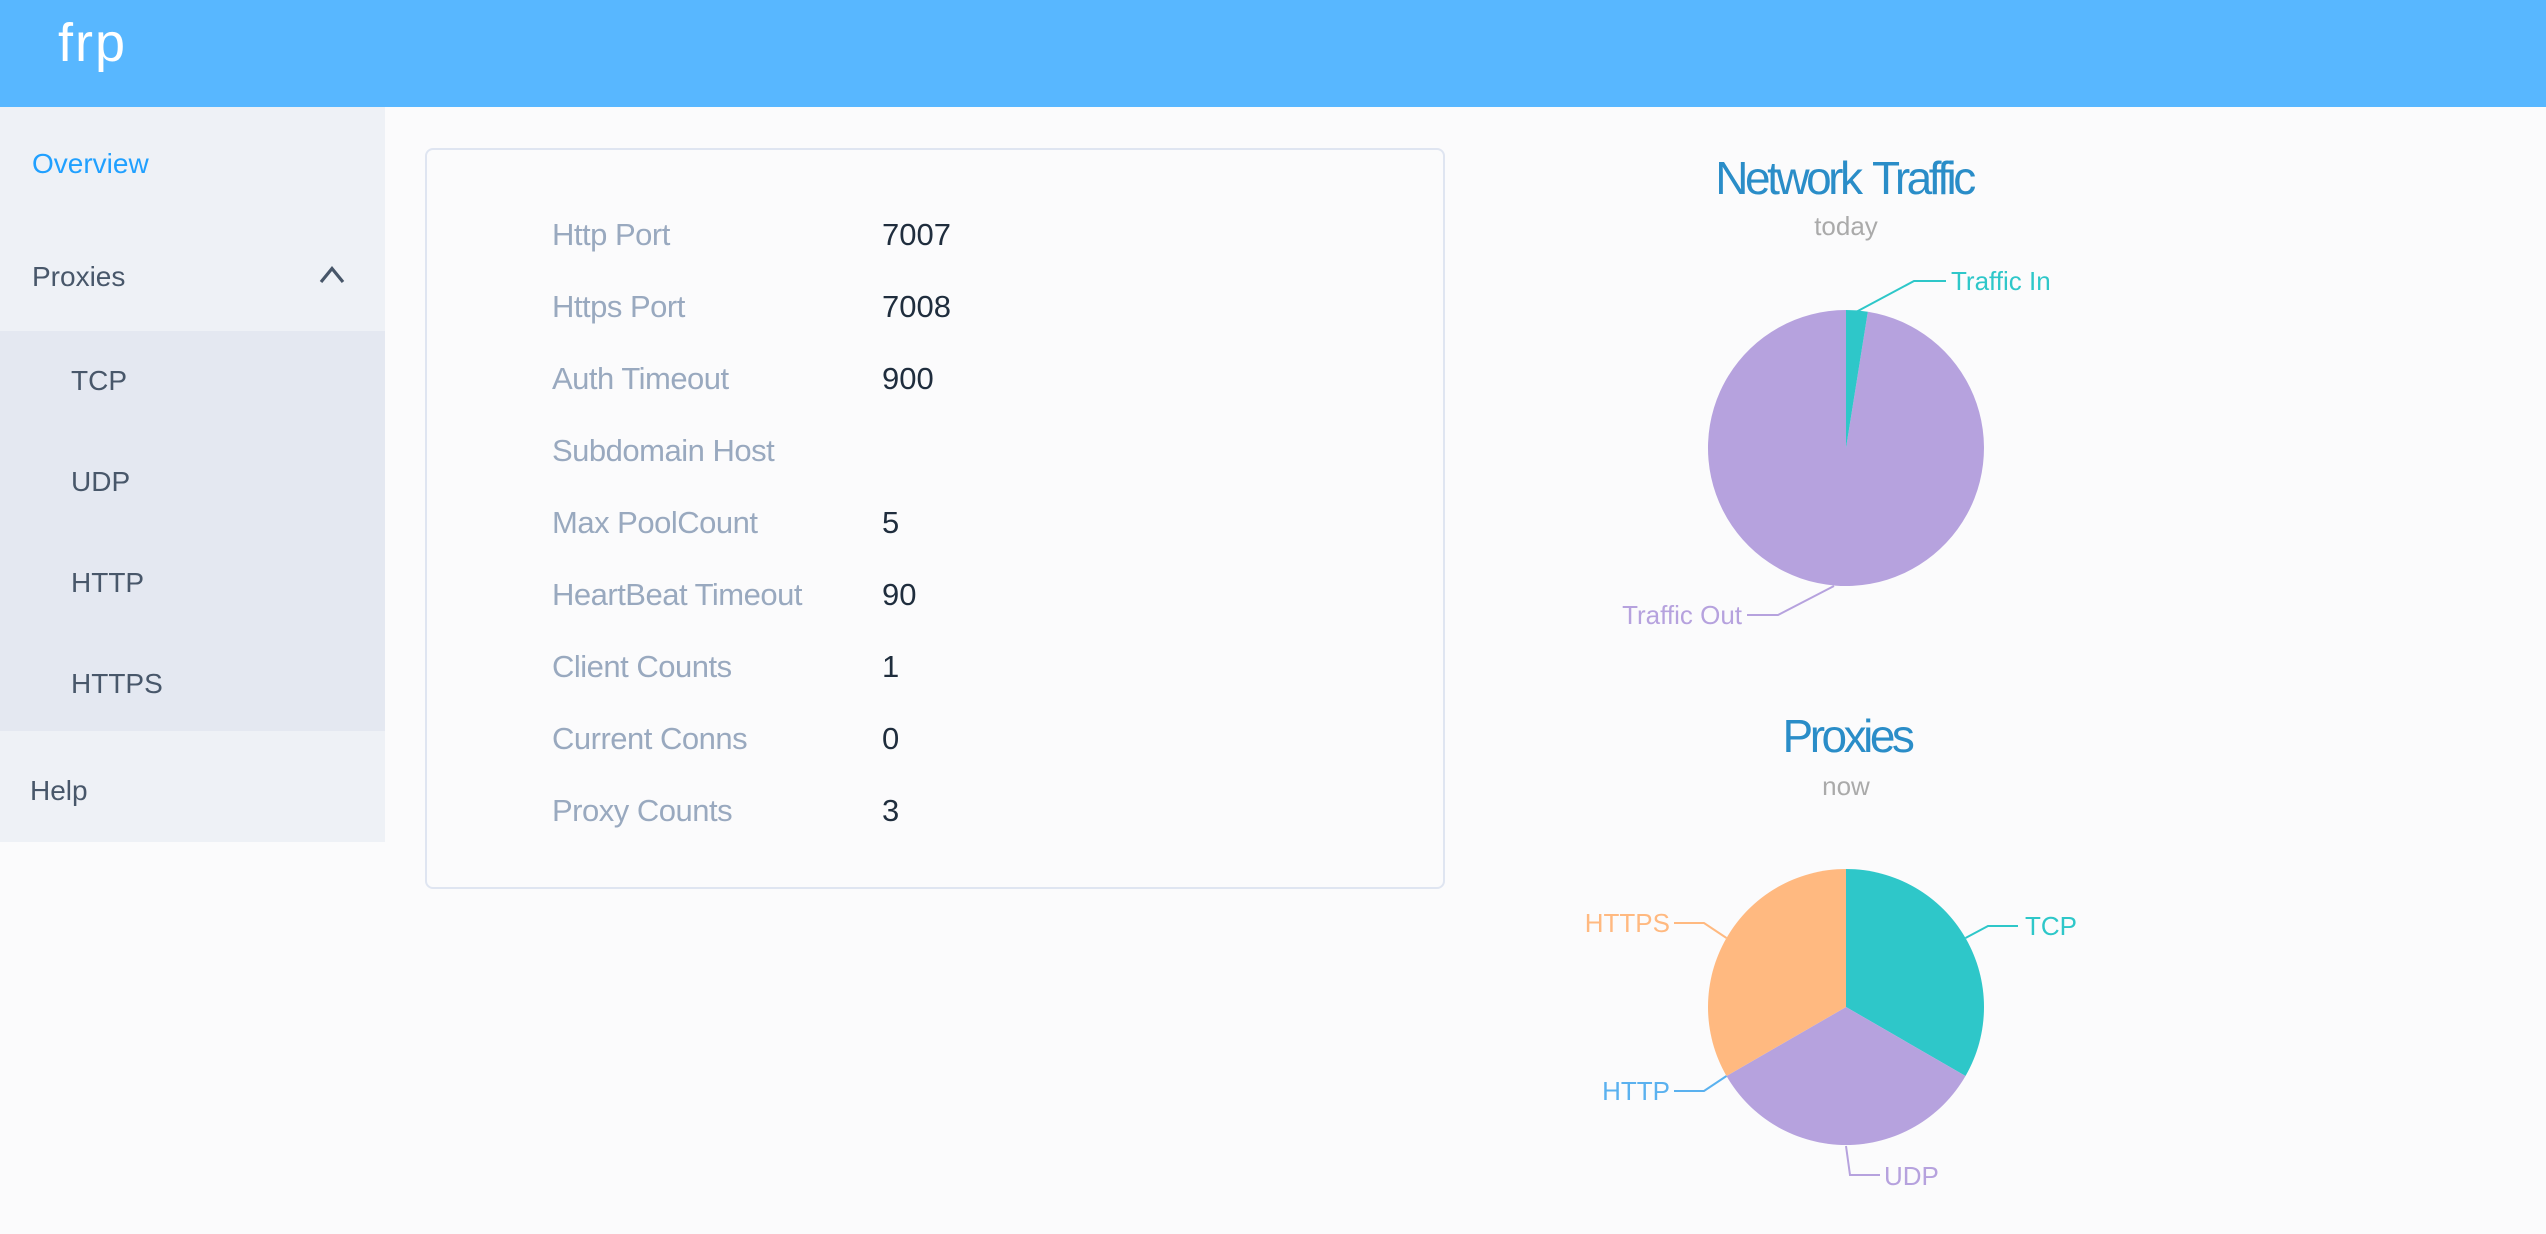  Describe the element at coordinates (1911, 1176) in the screenshot. I see `svg-text: UDP` at that location.